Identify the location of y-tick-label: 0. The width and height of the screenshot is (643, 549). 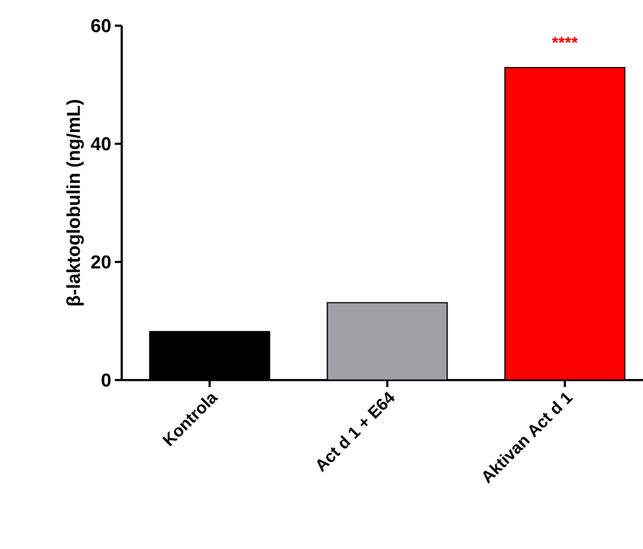
(106, 380).